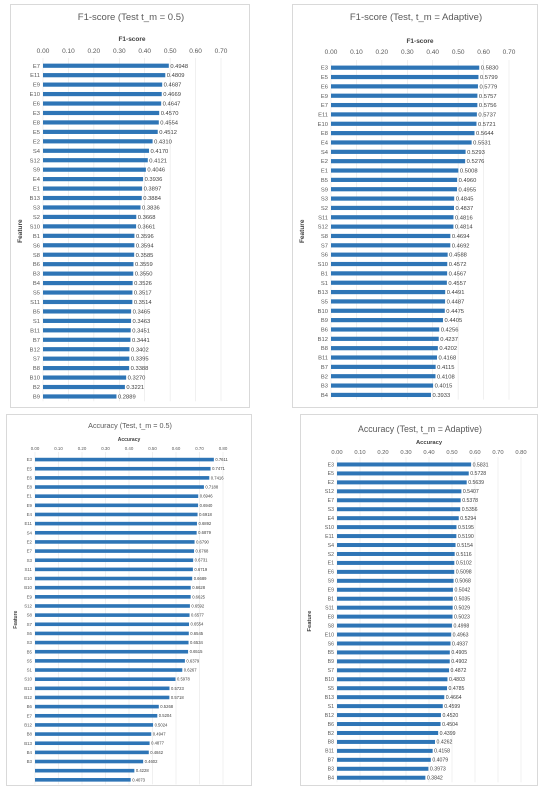  I want to click on data-label: 0.6892, so click(204, 523).